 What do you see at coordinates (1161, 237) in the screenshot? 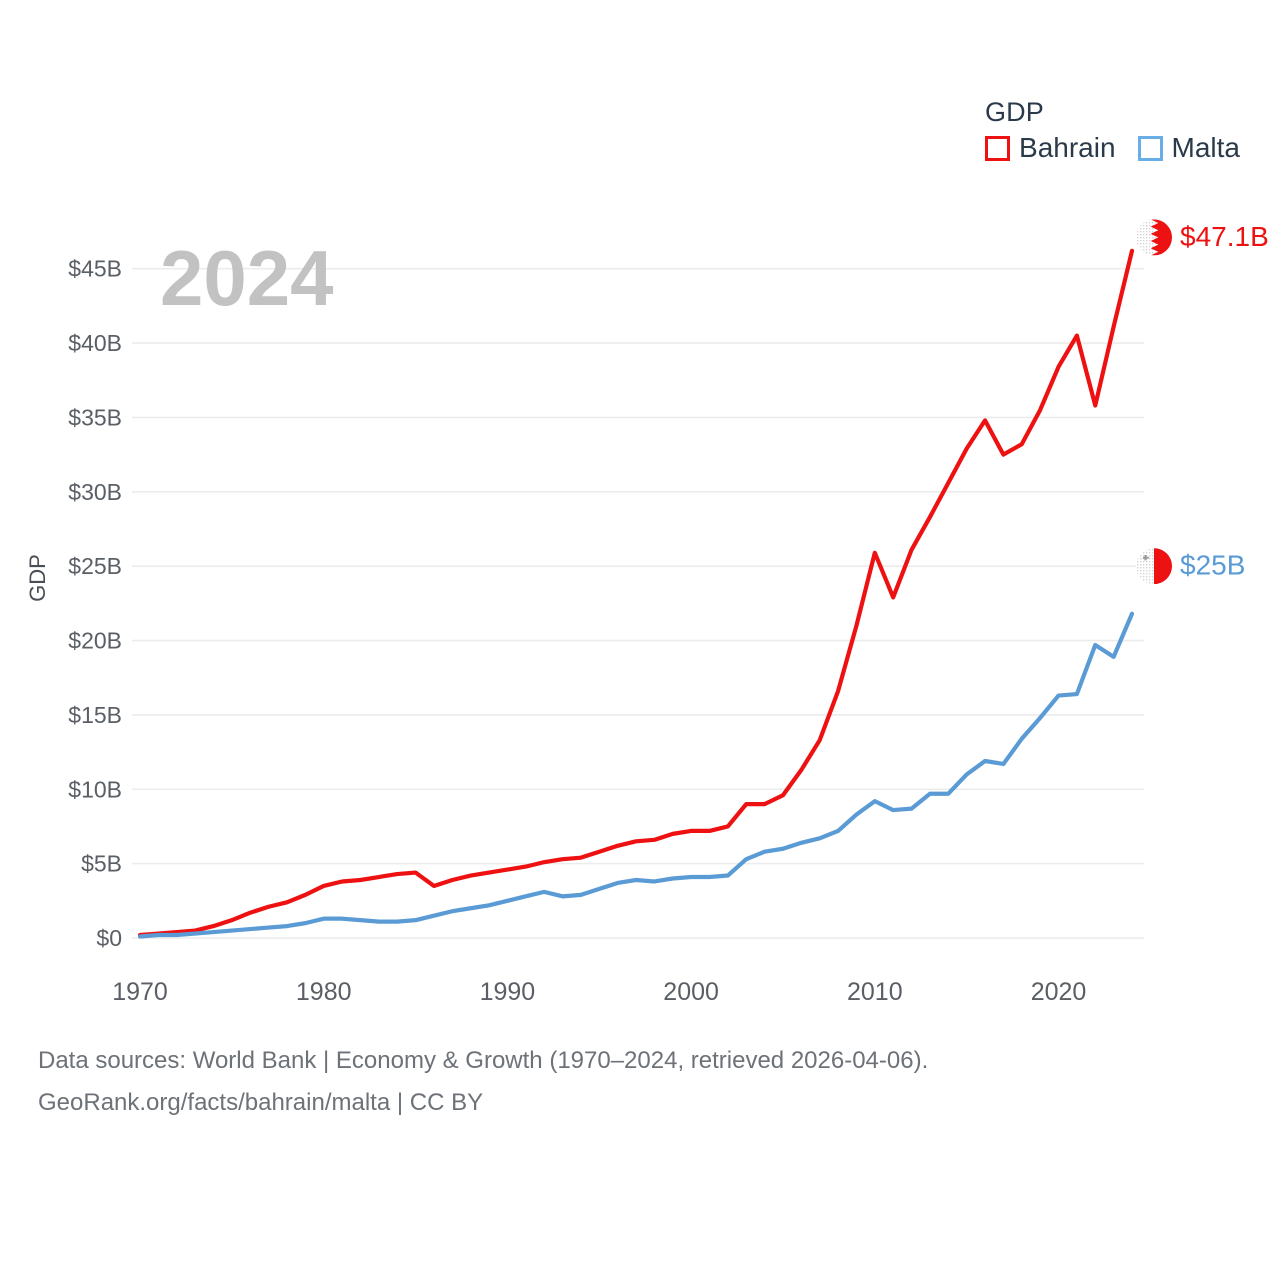
I see `bahrain-flag-red-field` at bounding box center [1161, 237].